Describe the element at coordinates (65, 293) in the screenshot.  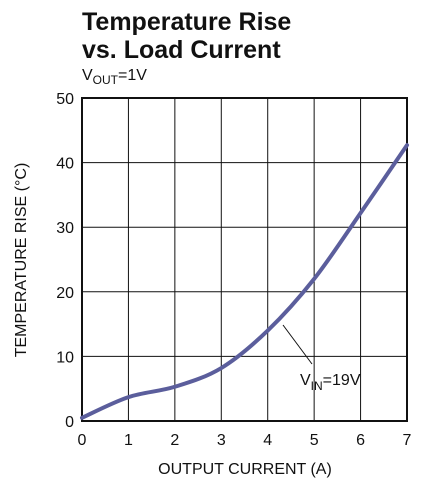
I see `y-tick-label: 20` at that location.